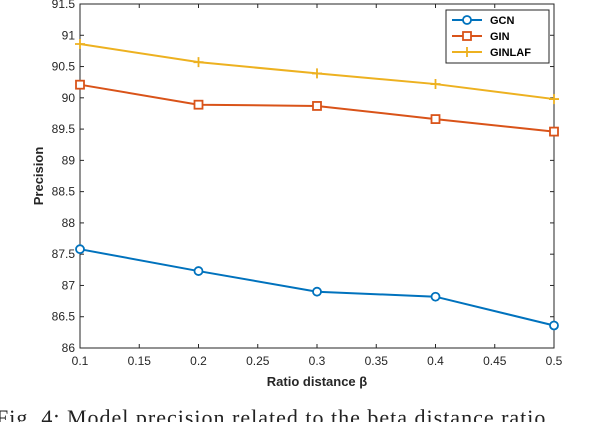  I want to click on y-tick-label: 88, so click(69, 223).